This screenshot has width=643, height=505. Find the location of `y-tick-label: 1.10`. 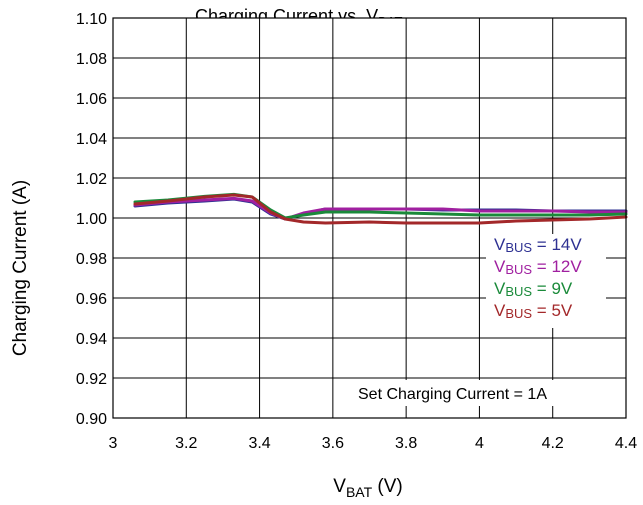

y-tick-label: 1.10 is located at coordinates (91, 19).